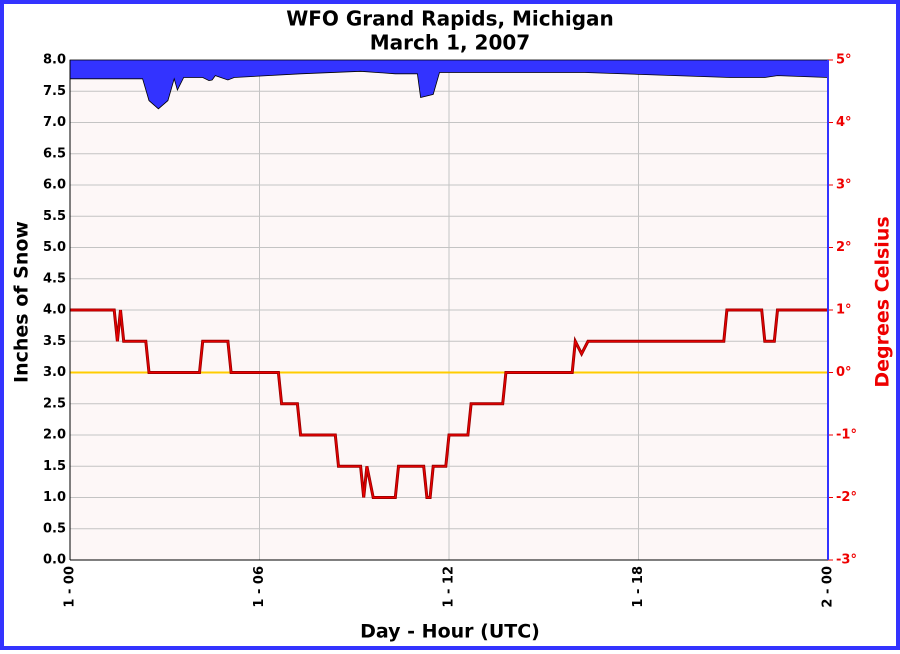  What do you see at coordinates (54, 216) in the screenshot?
I see `y-tick-label: 5.5` at bounding box center [54, 216].